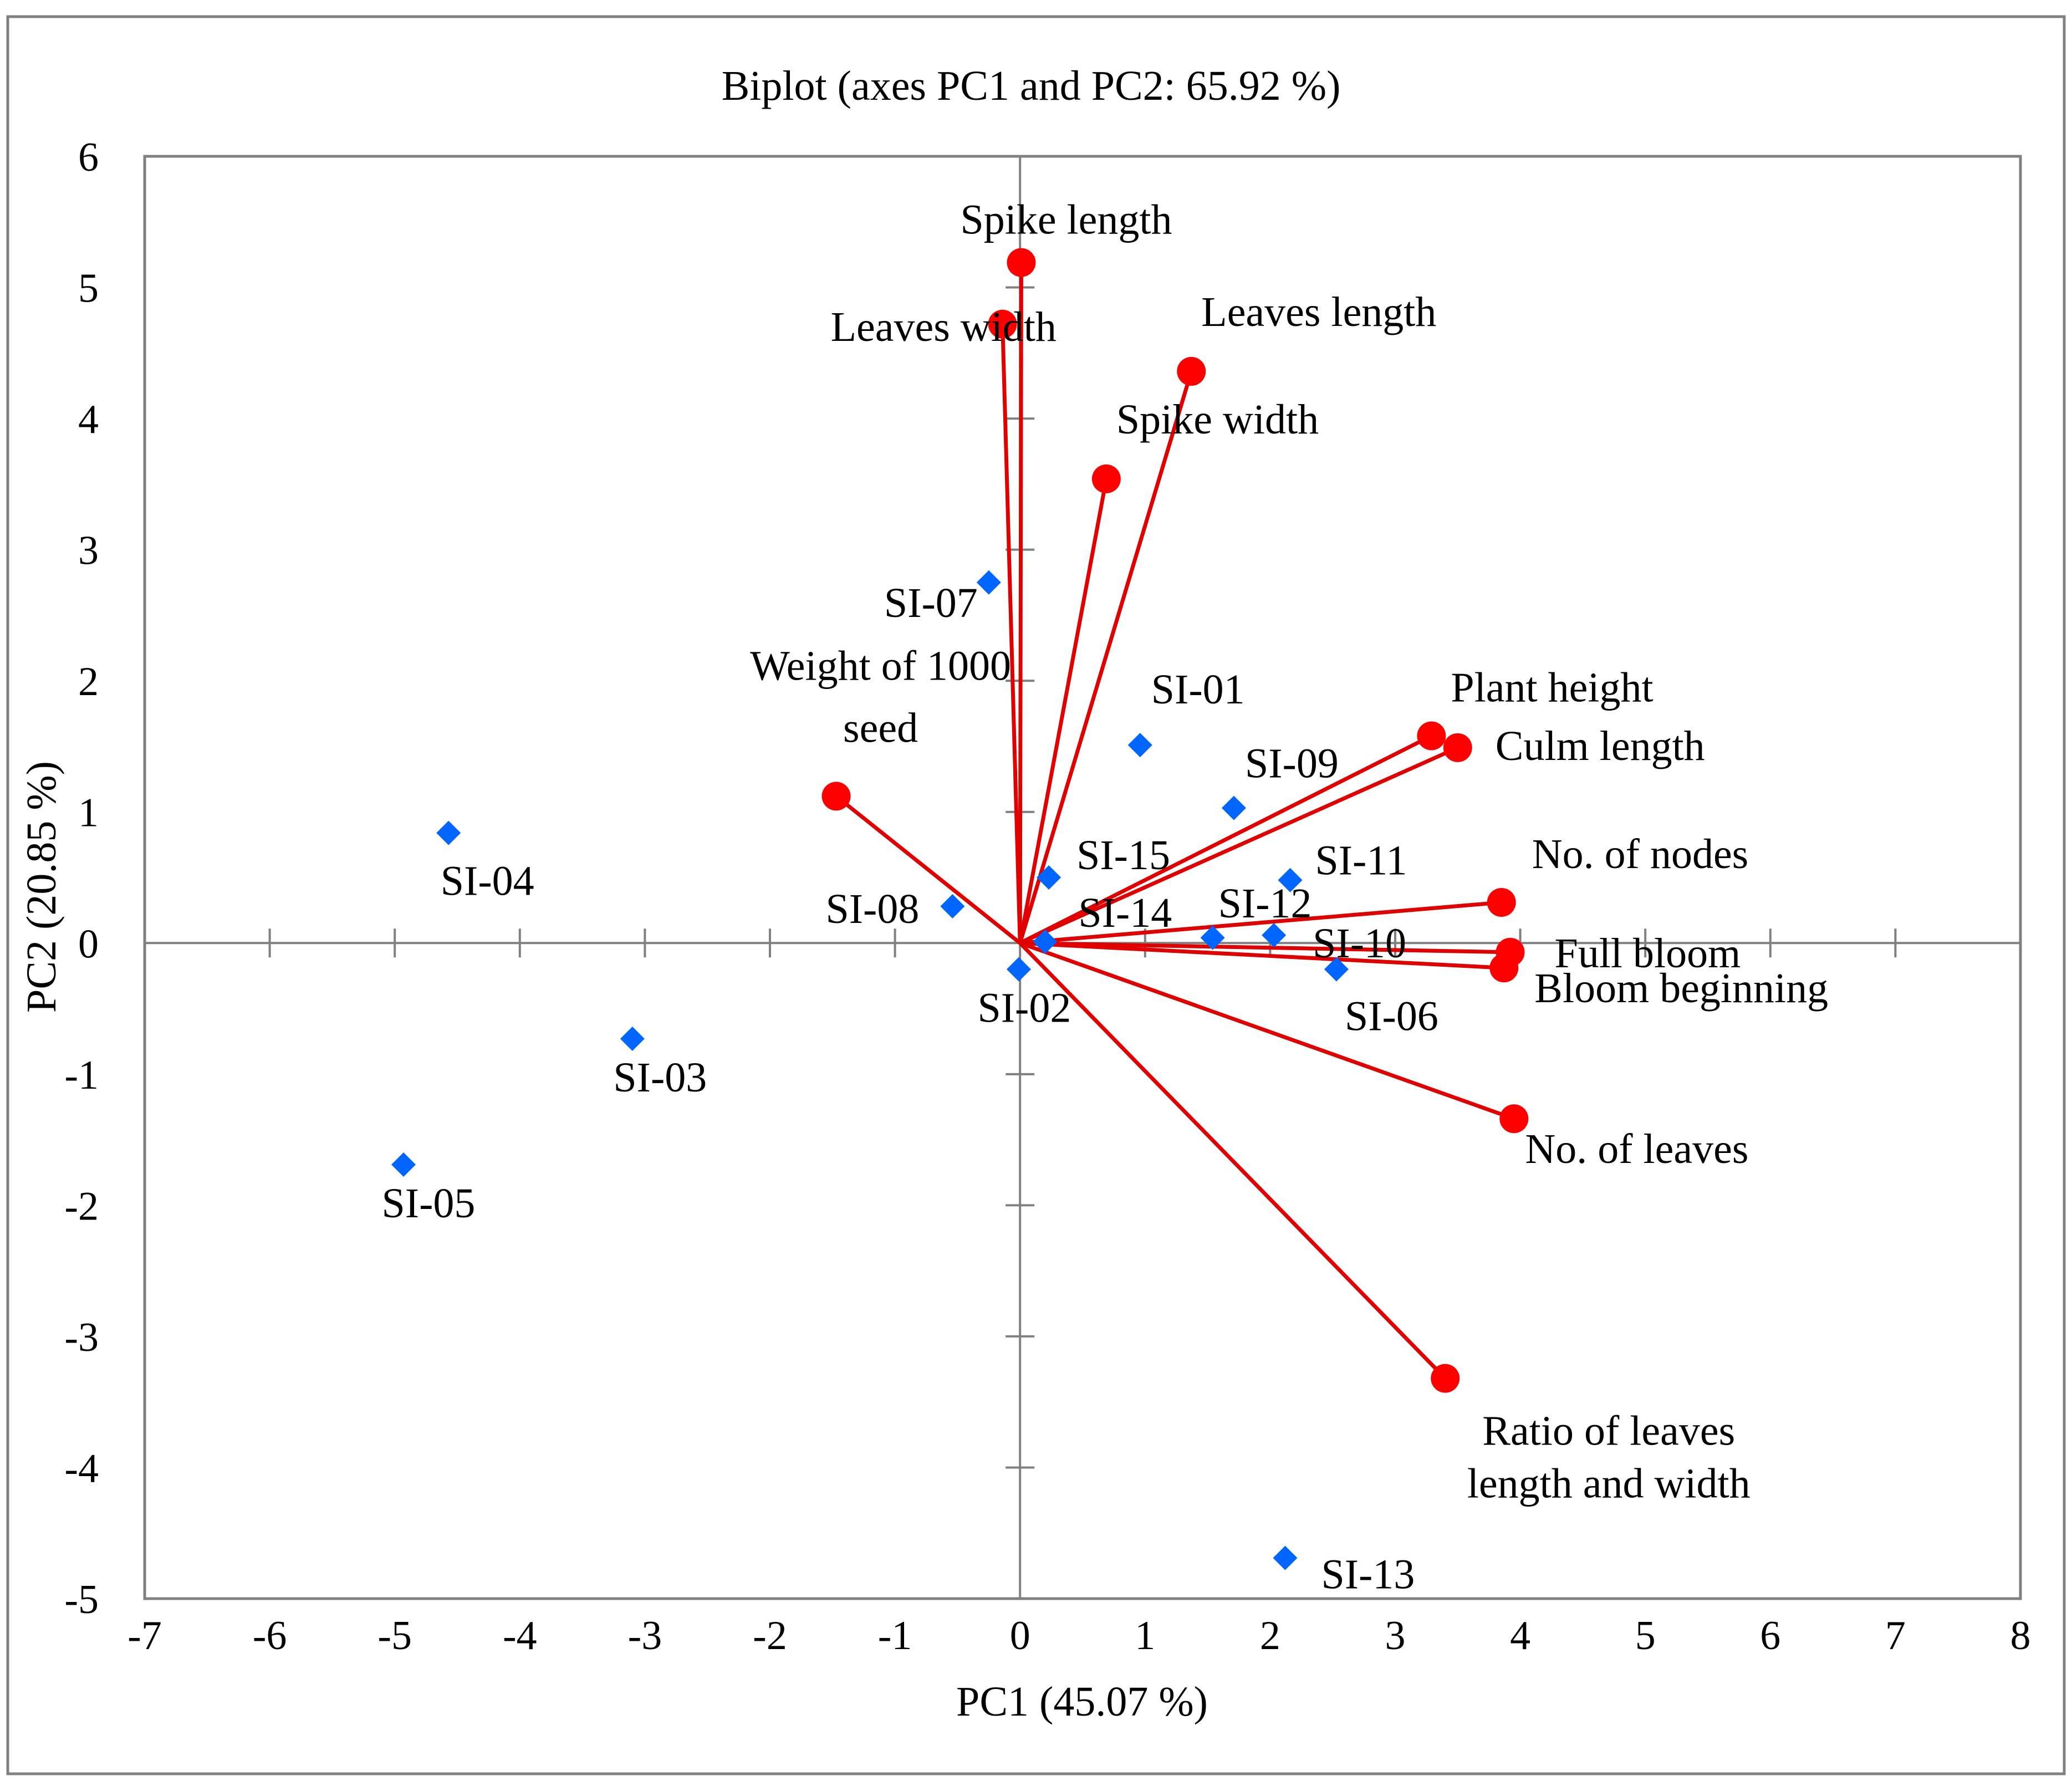 The image size is (2072, 1781). I want to click on observation-label: SI-07, so click(931, 603).